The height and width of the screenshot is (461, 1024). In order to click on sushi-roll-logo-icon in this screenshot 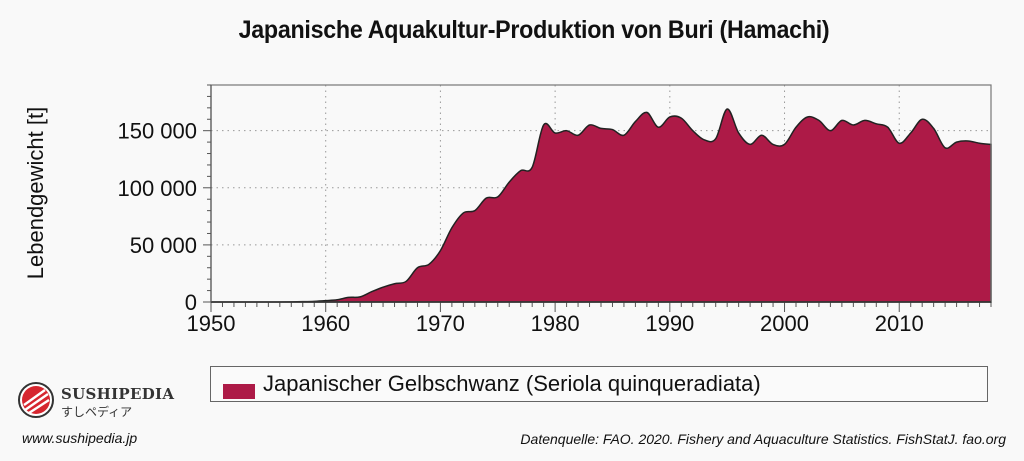, I will do `click(36, 400)`.